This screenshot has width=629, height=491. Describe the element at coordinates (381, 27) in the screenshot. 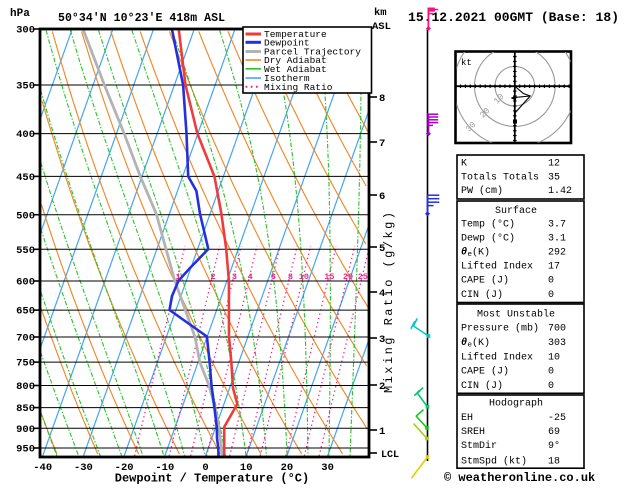

I see `svg-text: ASL` at that location.